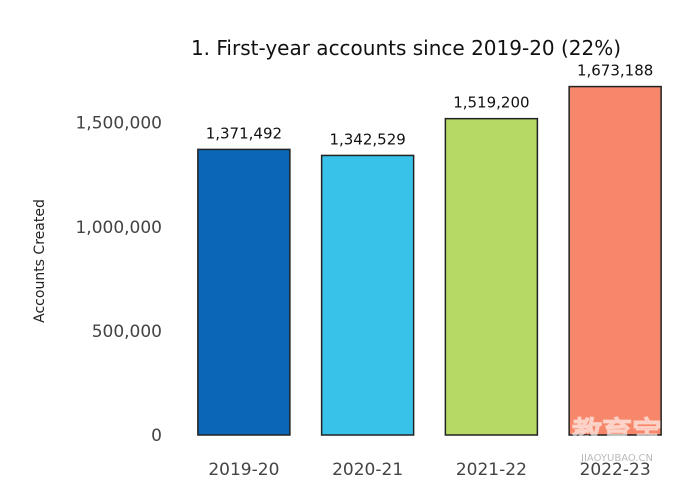 The width and height of the screenshot is (692, 487). What do you see at coordinates (118, 124) in the screenshot?
I see `y-tick-label-3: 1,500,000` at bounding box center [118, 124].